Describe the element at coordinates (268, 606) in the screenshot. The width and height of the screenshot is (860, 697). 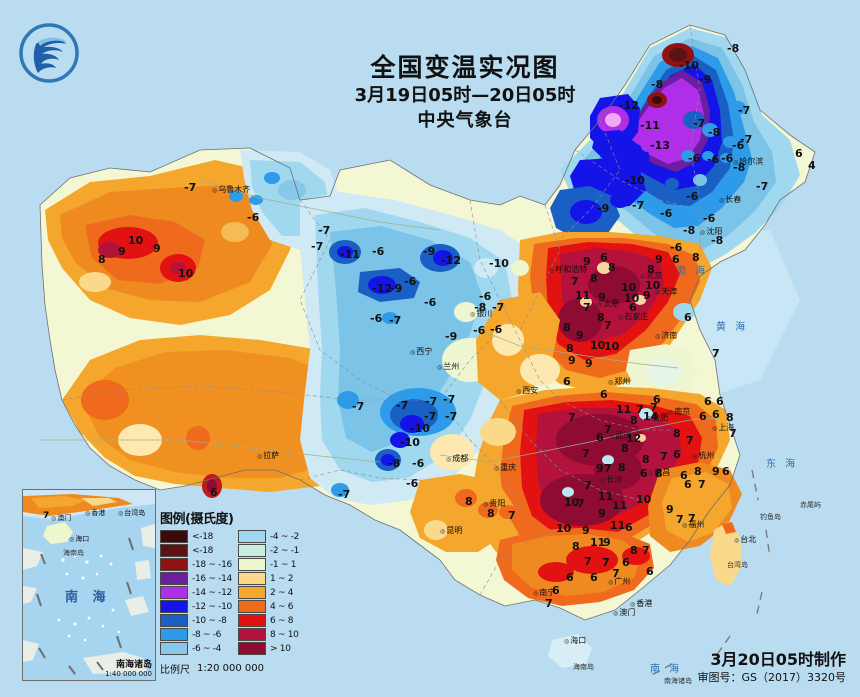
I see `legend-row: 4 ~ 6` at that location.